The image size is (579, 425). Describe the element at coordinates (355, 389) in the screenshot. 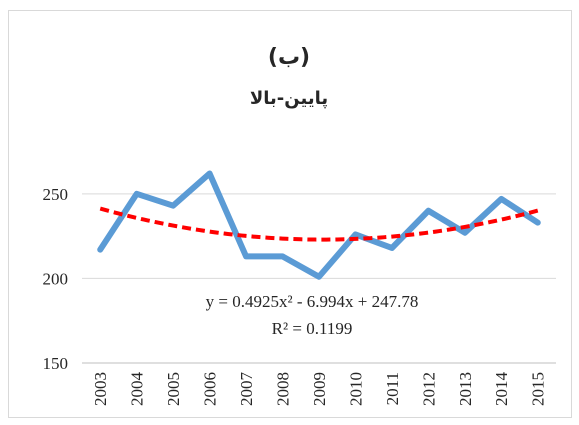

I see `x-tick-label: 2010` at that location.